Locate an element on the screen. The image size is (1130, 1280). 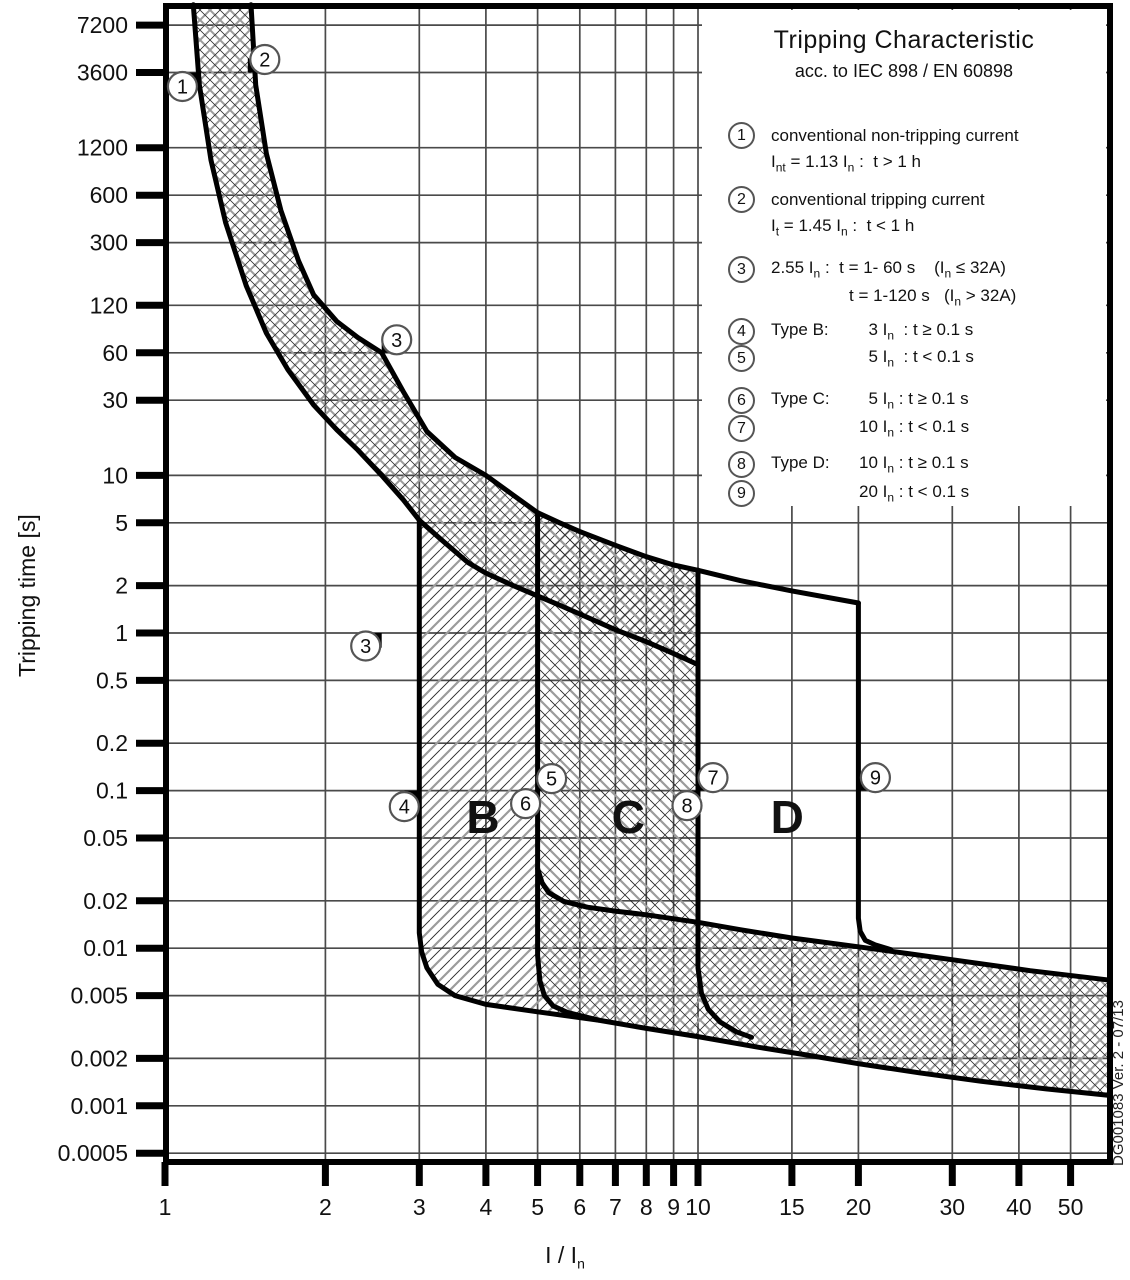
legend-text: Type B: 3 In : t ≥ 0.1 s is located at coordinates (872, 331).